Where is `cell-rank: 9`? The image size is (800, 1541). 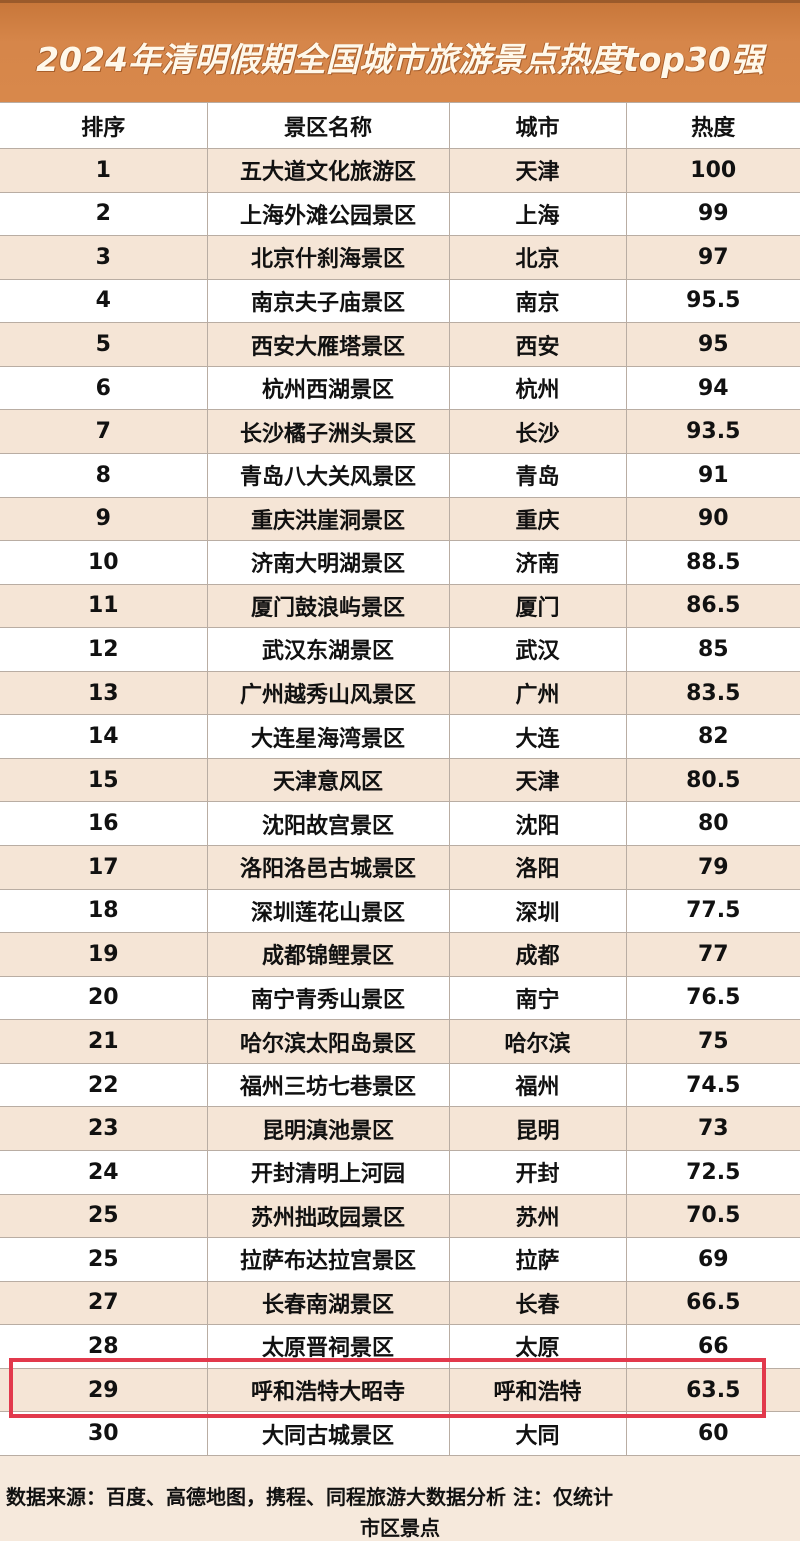 cell-rank: 9 is located at coordinates (104, 519).